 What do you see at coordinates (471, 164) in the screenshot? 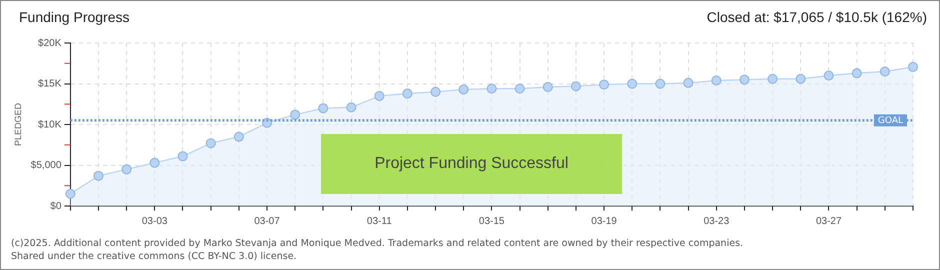
I see `success-banner: Project Funding Successful` at bounding box center [471, 164].